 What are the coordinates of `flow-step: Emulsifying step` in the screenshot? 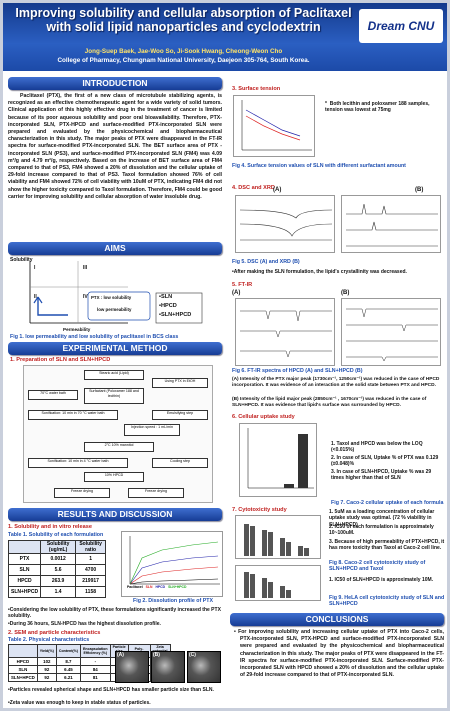 It's located at (180, 415).